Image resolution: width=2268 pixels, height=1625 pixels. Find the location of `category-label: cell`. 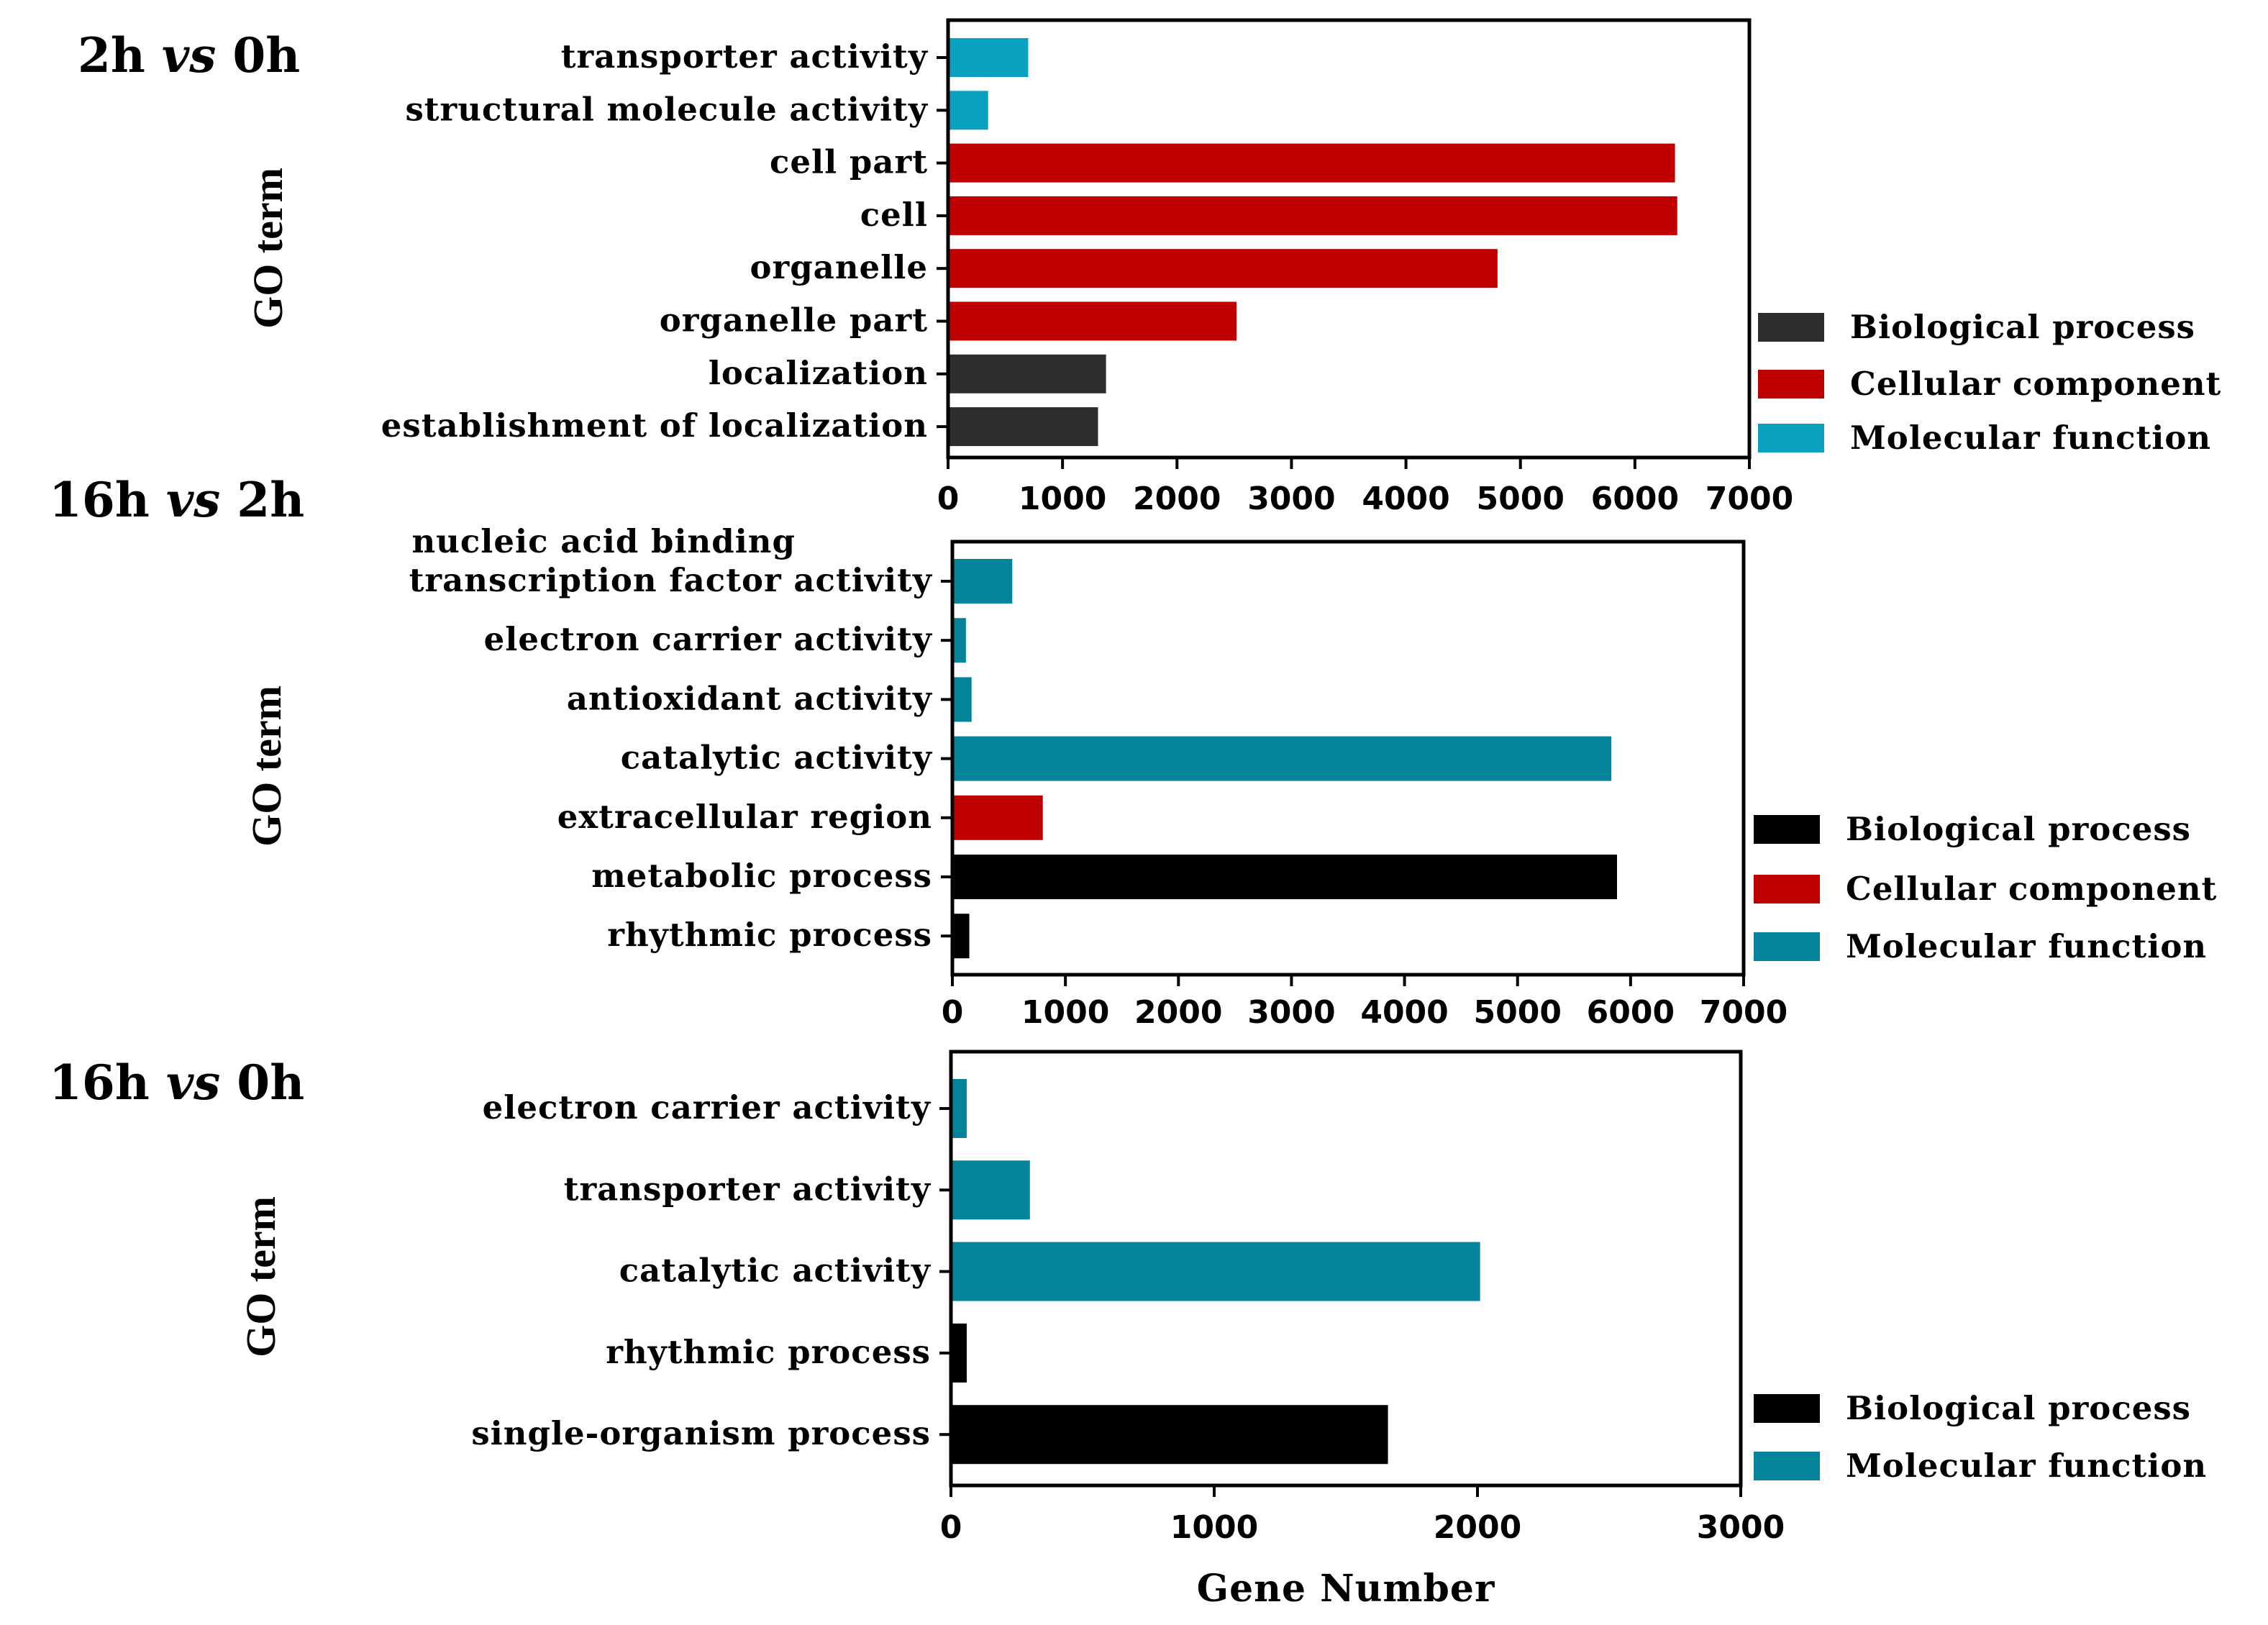

category-label: cell is located at coordinates (894, 215).